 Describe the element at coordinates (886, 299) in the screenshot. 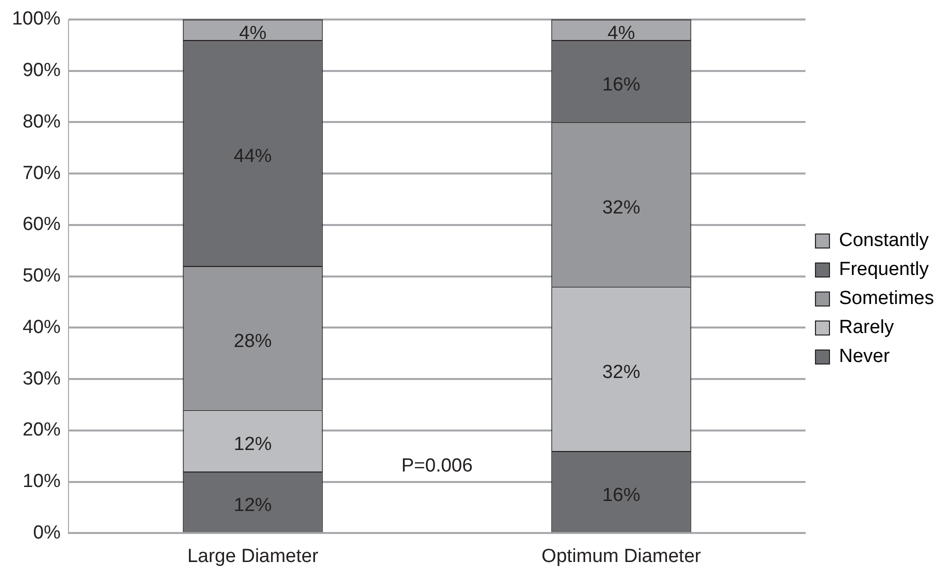

I see `legend-label: Sometimes` at that location.